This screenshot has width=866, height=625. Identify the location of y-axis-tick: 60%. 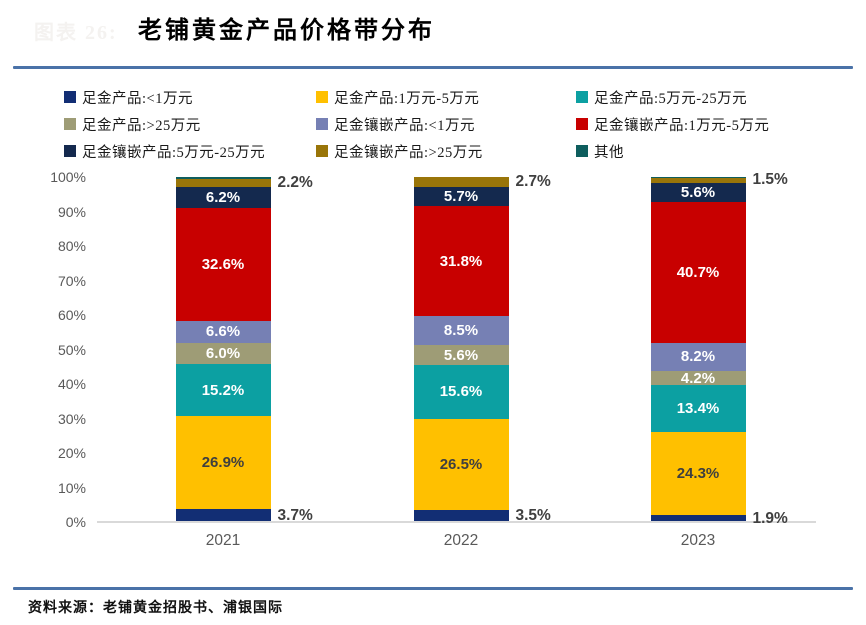
(71, 315).